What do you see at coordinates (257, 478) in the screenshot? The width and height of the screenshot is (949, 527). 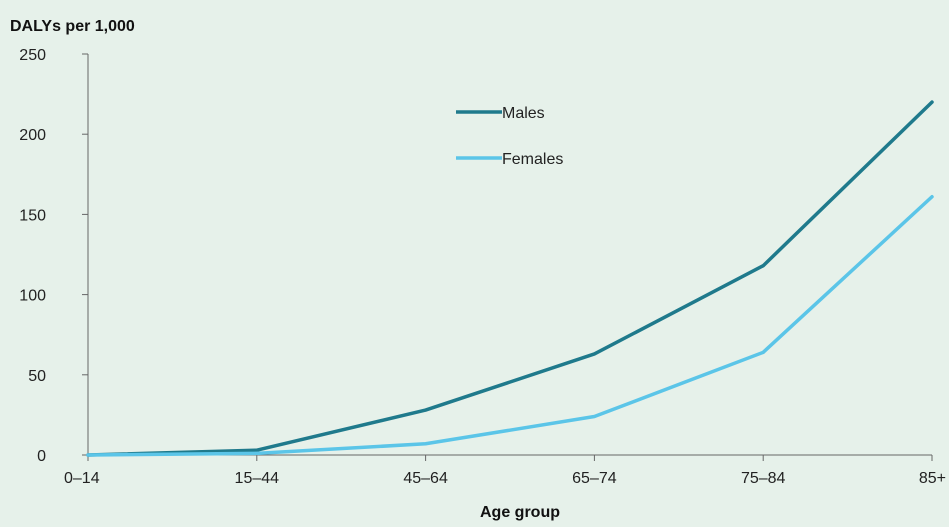 I see `x-tick-label: 15–44` at bounding box center [257, 478].